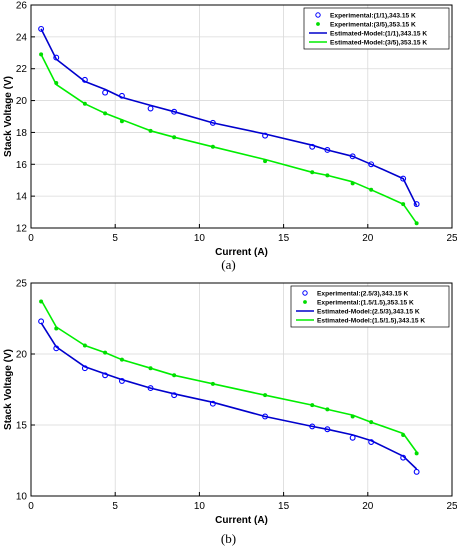 This screenshot has height=555, width=457. I want to click on y-tick-label: 12, so click(22, 229).